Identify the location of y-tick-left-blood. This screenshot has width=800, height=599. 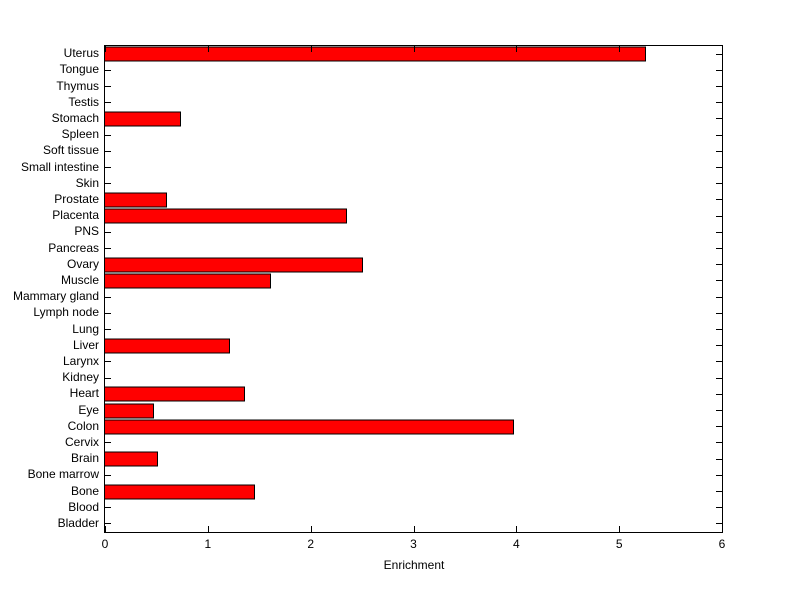
(108, 508).